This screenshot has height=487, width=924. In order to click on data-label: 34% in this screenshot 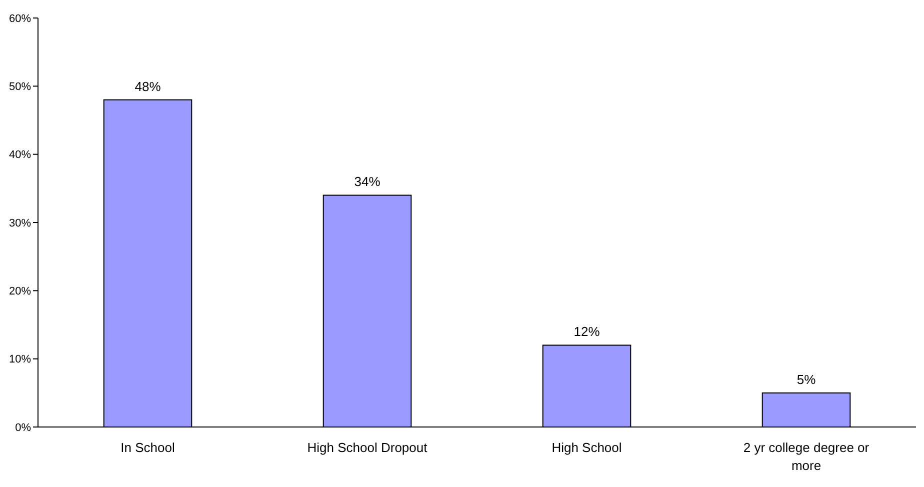, I will do `click(367, 182)`.